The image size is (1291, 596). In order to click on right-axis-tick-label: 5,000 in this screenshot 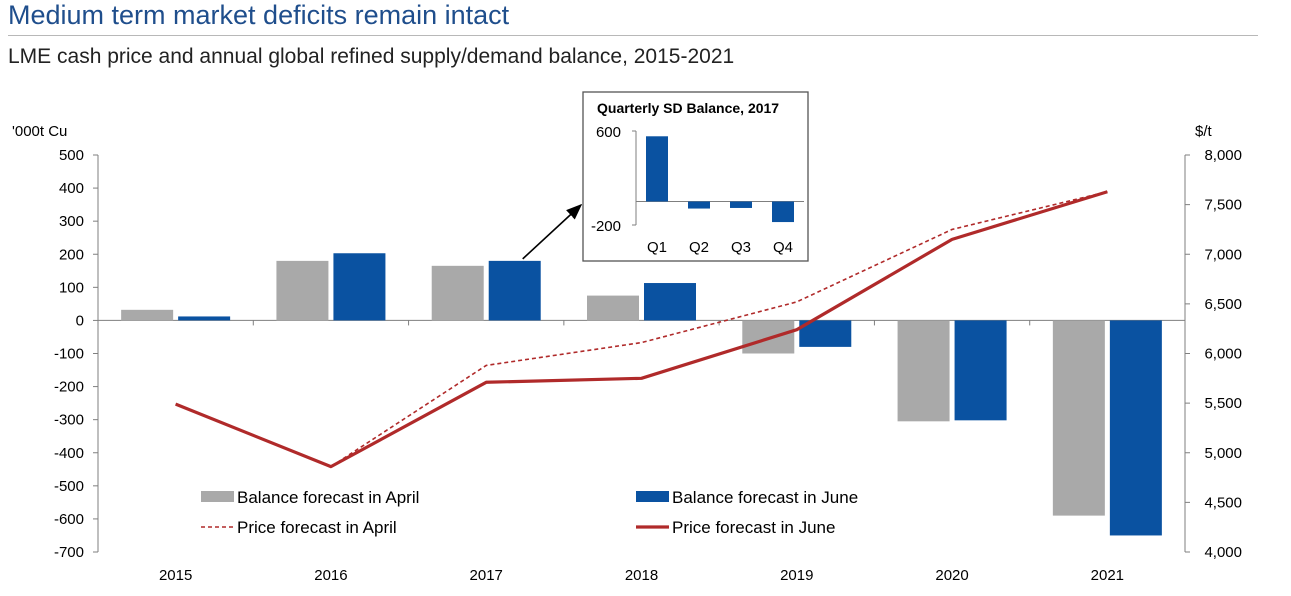, I will do `click(1223, 453)`.